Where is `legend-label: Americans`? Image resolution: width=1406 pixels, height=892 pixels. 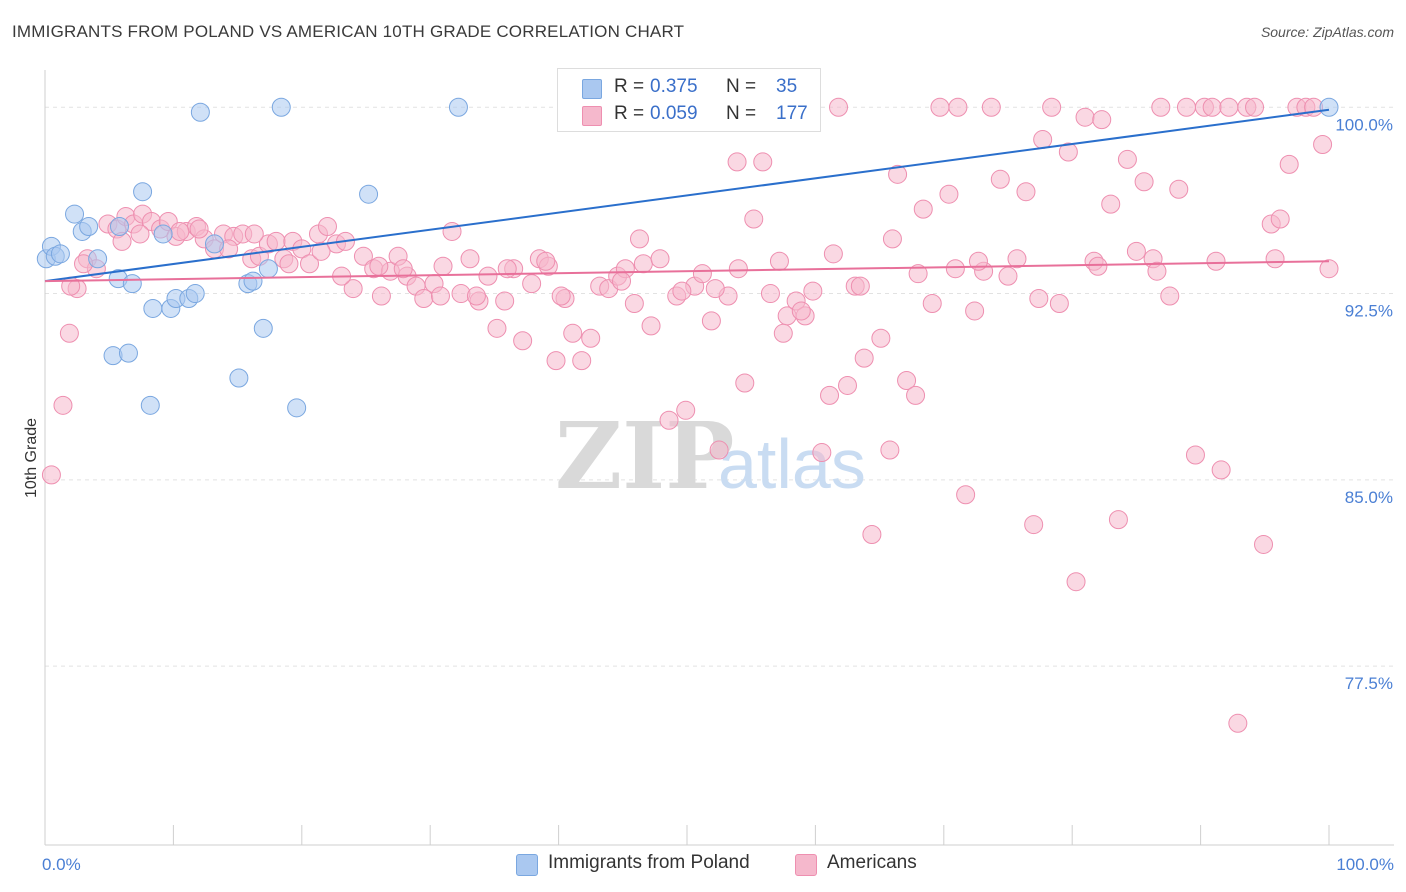 legend-label: Americans is located at coordinates (872, 862).